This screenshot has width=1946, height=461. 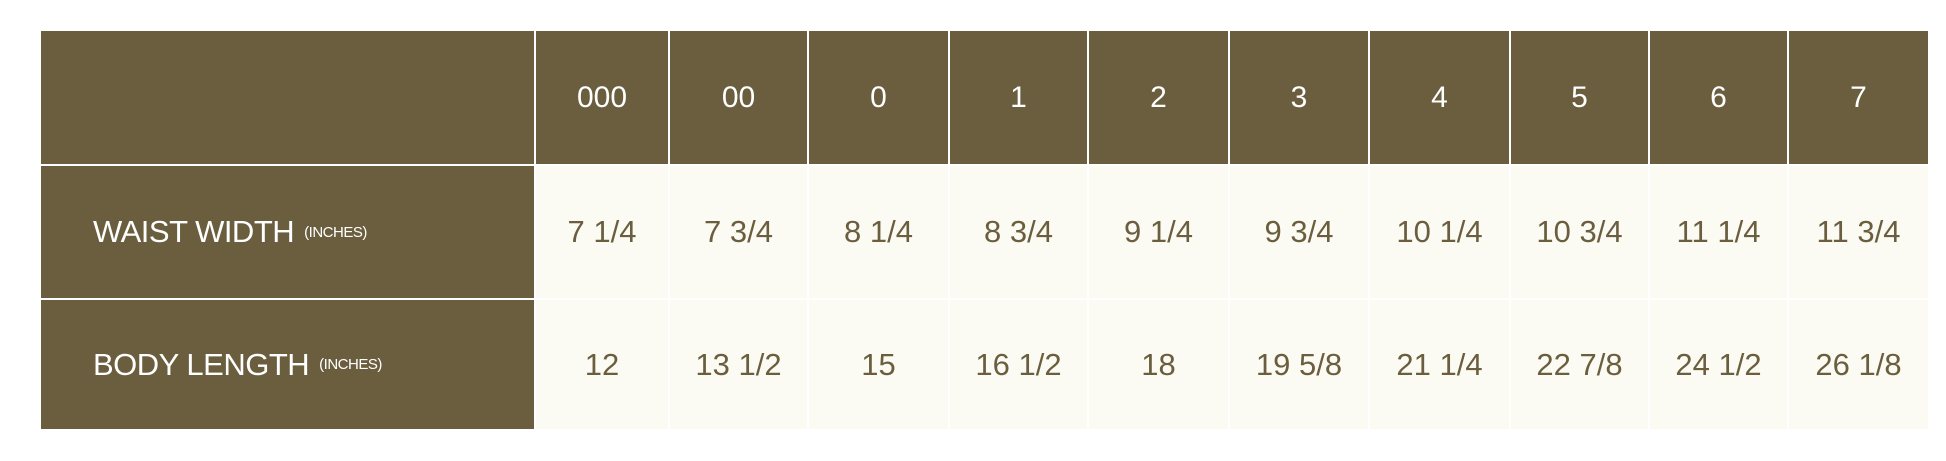 I want to click on table-cell: 10 3/4, so click(x=1578, y=231).